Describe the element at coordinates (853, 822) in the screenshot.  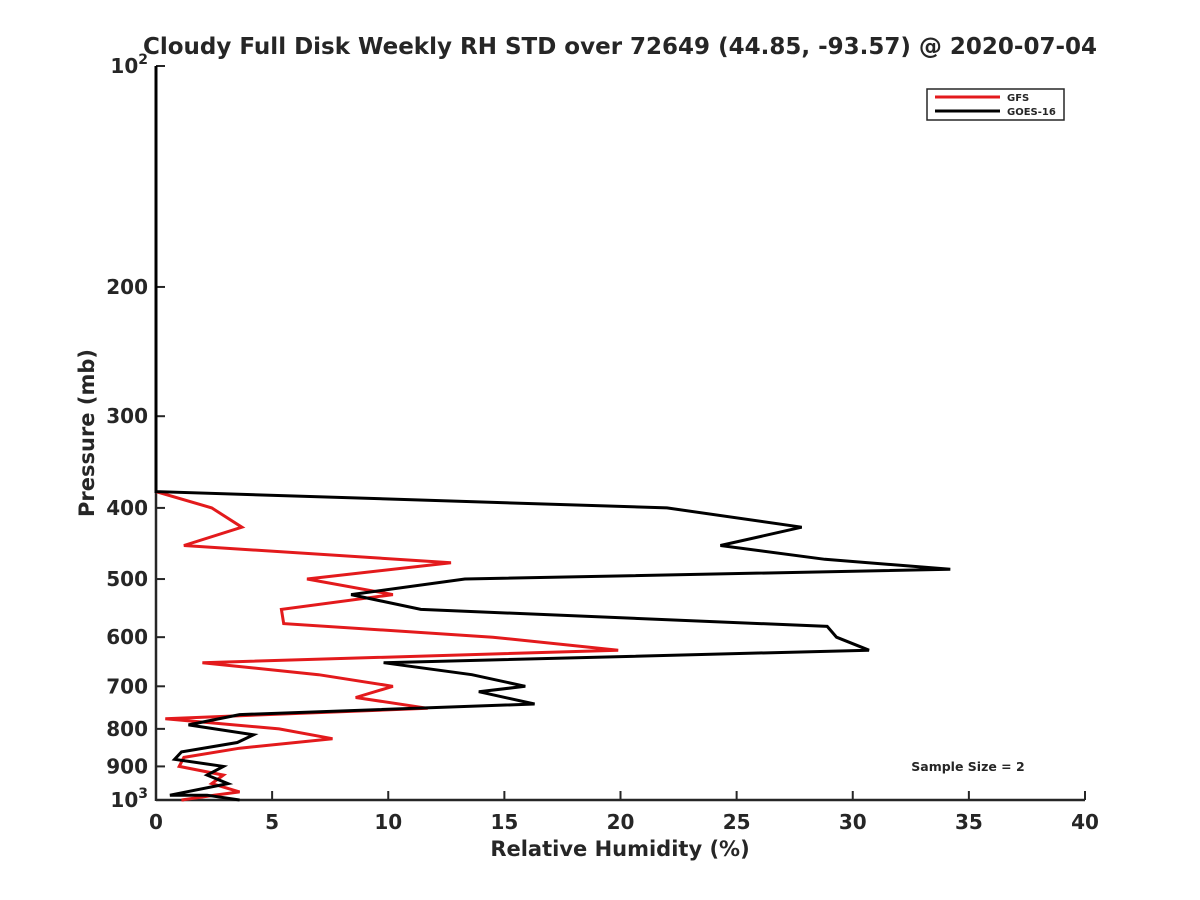
I see `x-tick-label: 30` at that location.